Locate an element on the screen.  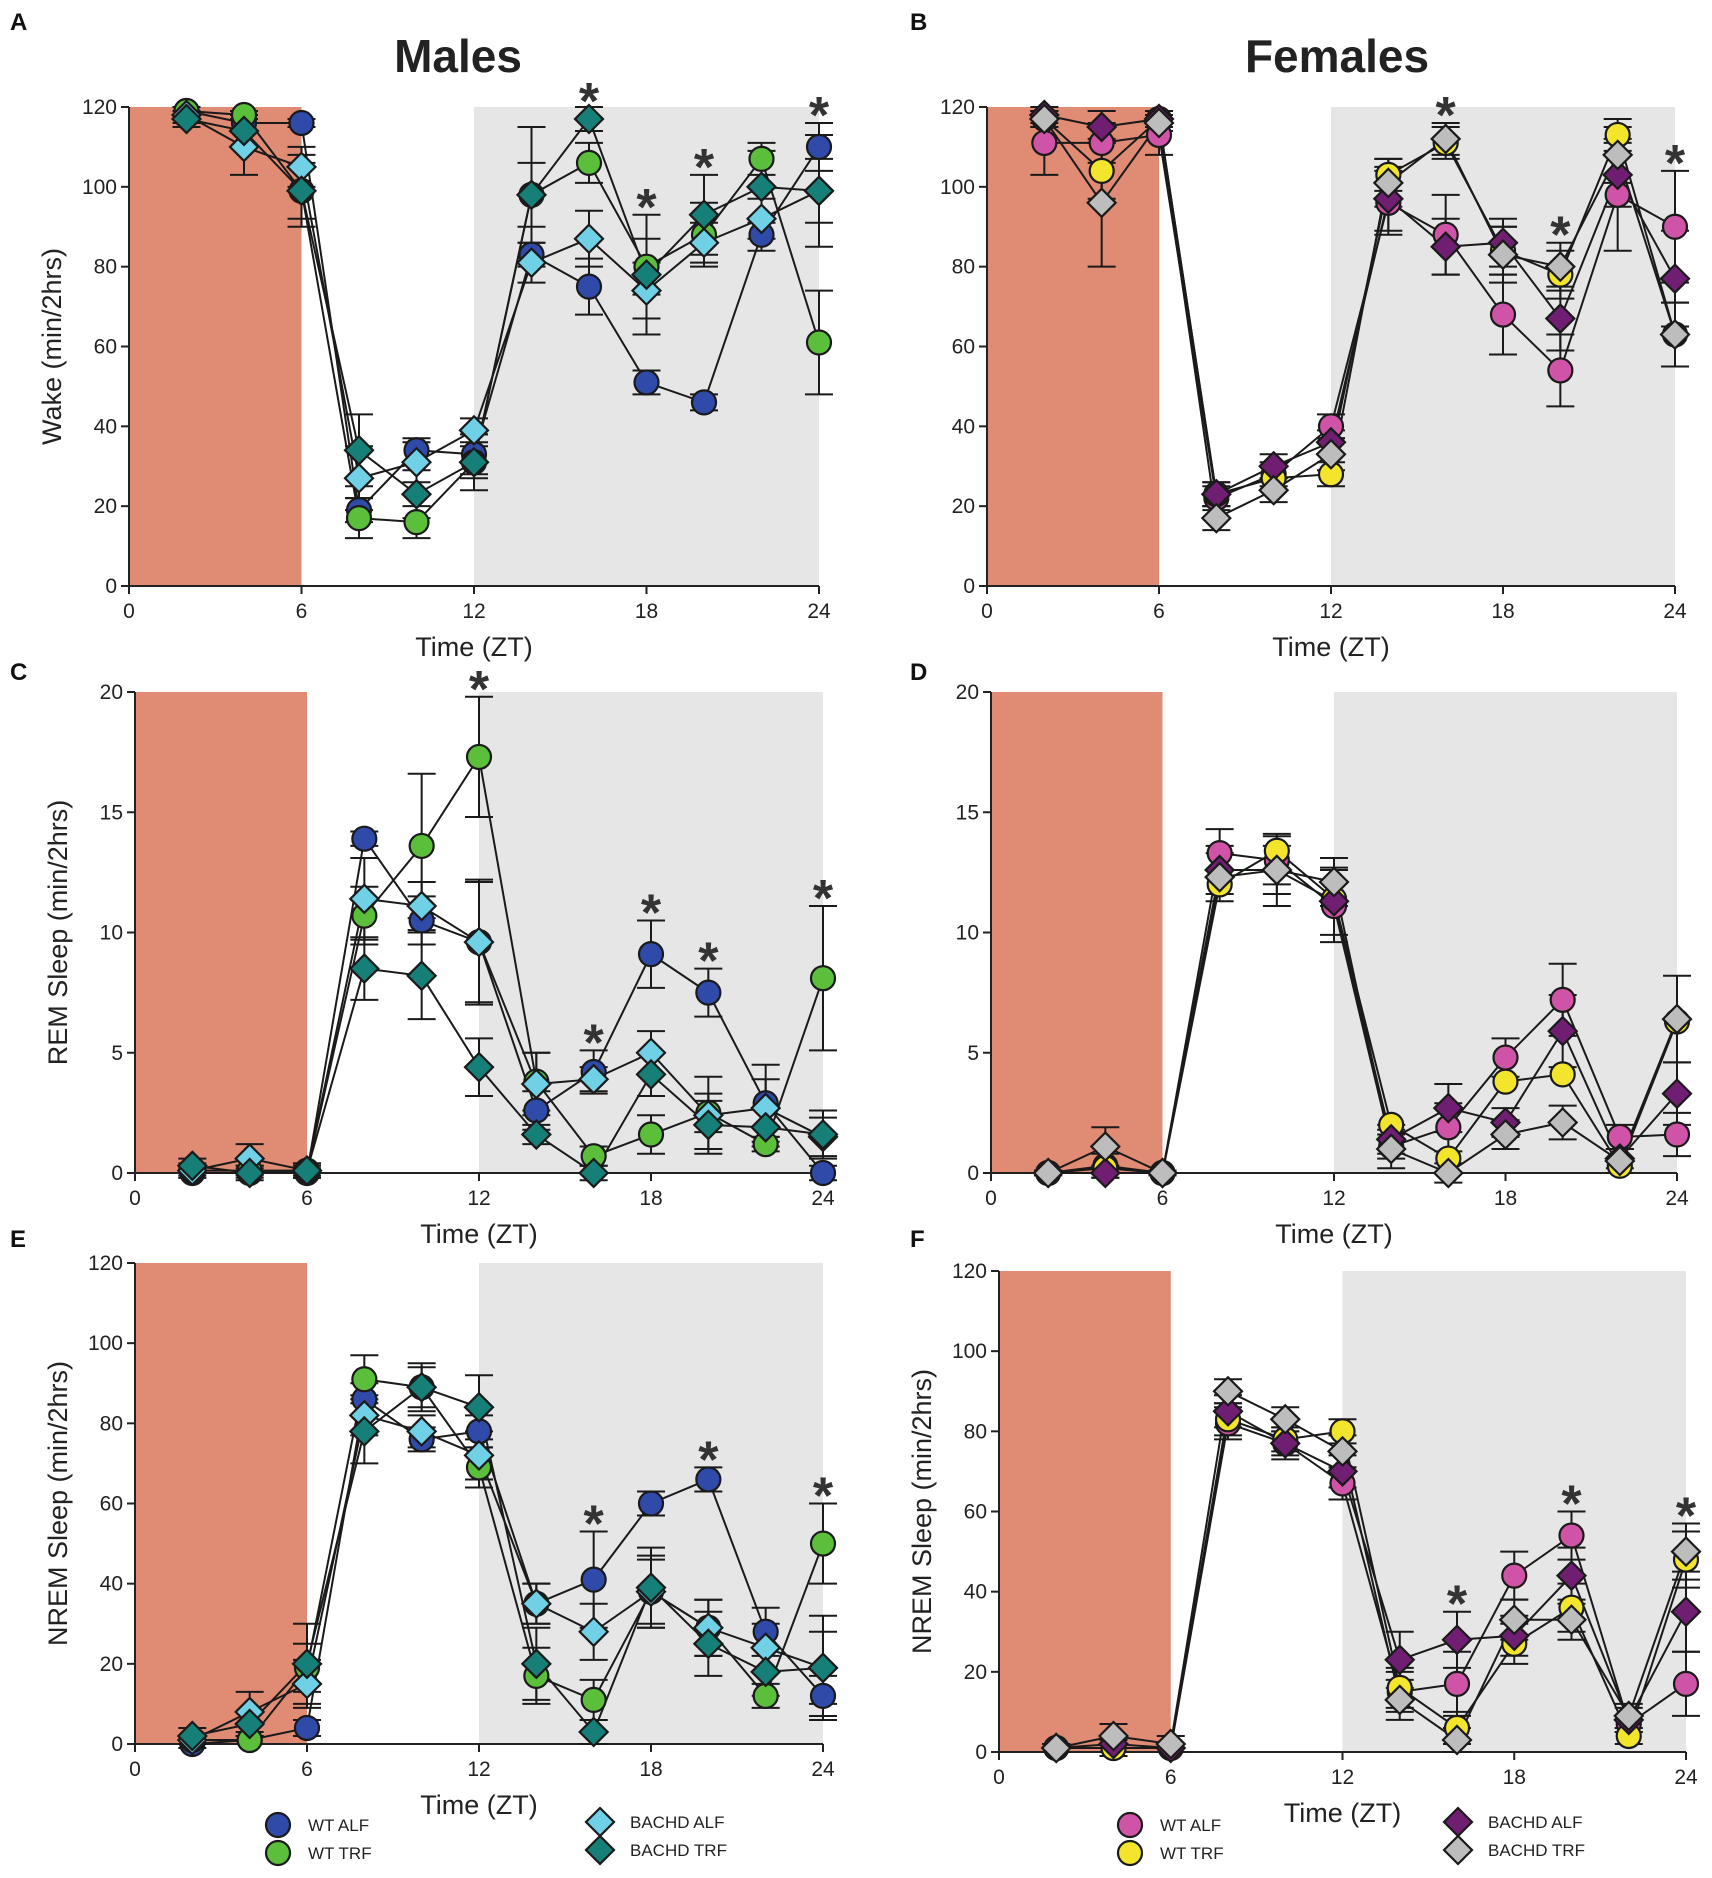
y-tick-label: 10 is located at coordinates (967, 933).